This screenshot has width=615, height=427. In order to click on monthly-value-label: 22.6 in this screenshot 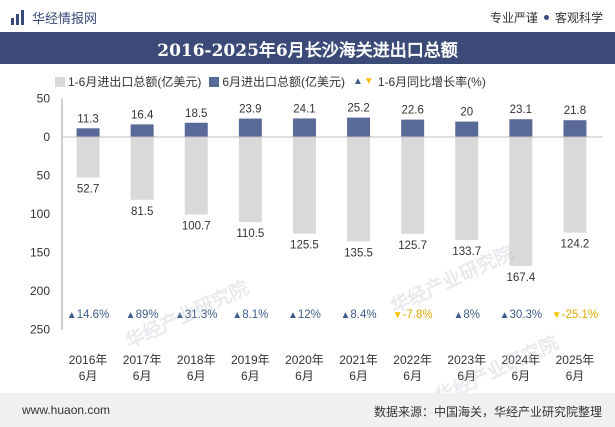, I will do `click(412, 111)`.